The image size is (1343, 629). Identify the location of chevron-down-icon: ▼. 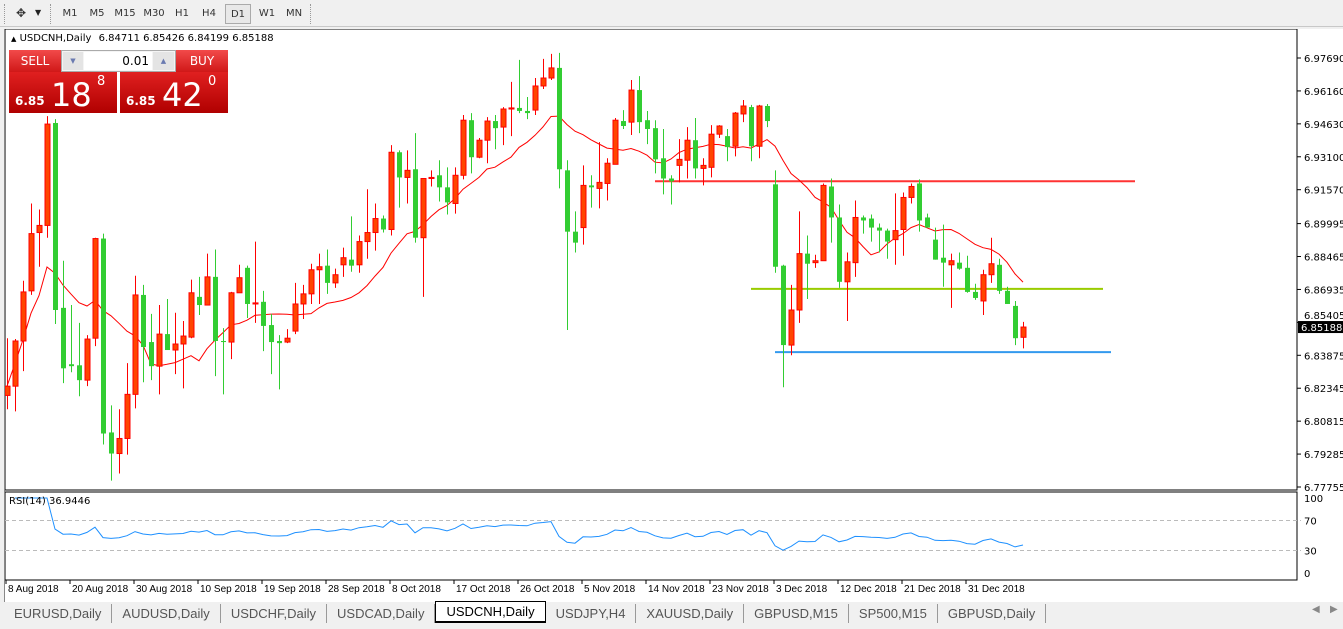
(38, 12).